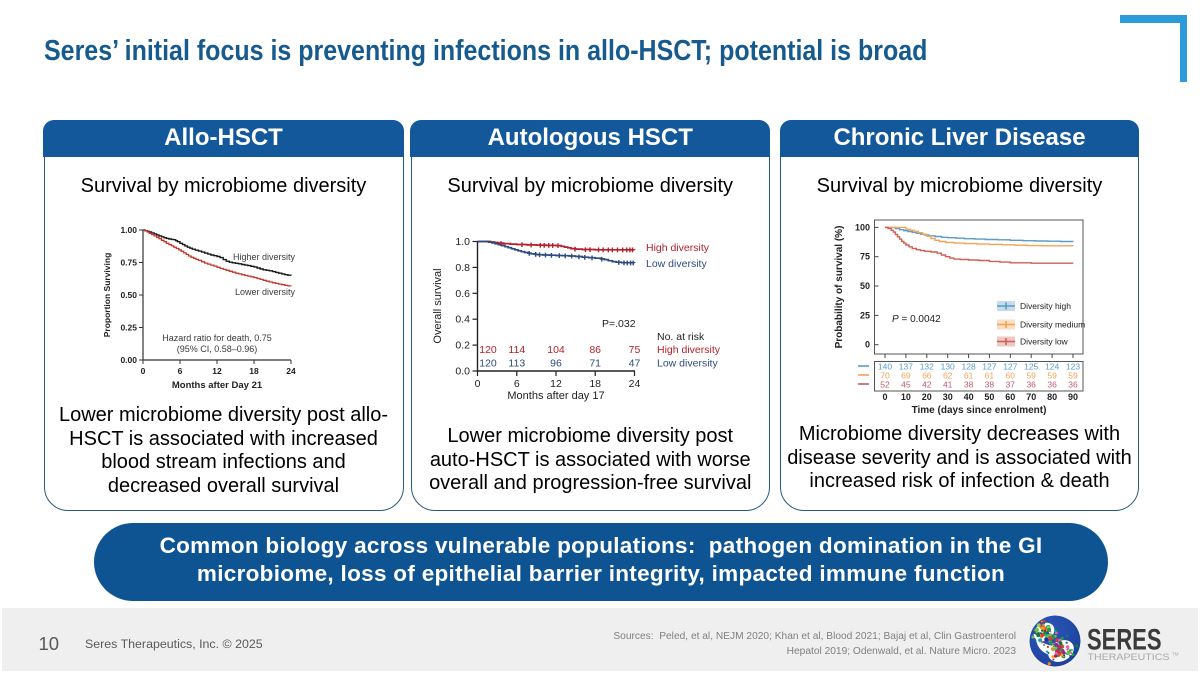  I want to click on svg-text: 114, so click(516, 350).